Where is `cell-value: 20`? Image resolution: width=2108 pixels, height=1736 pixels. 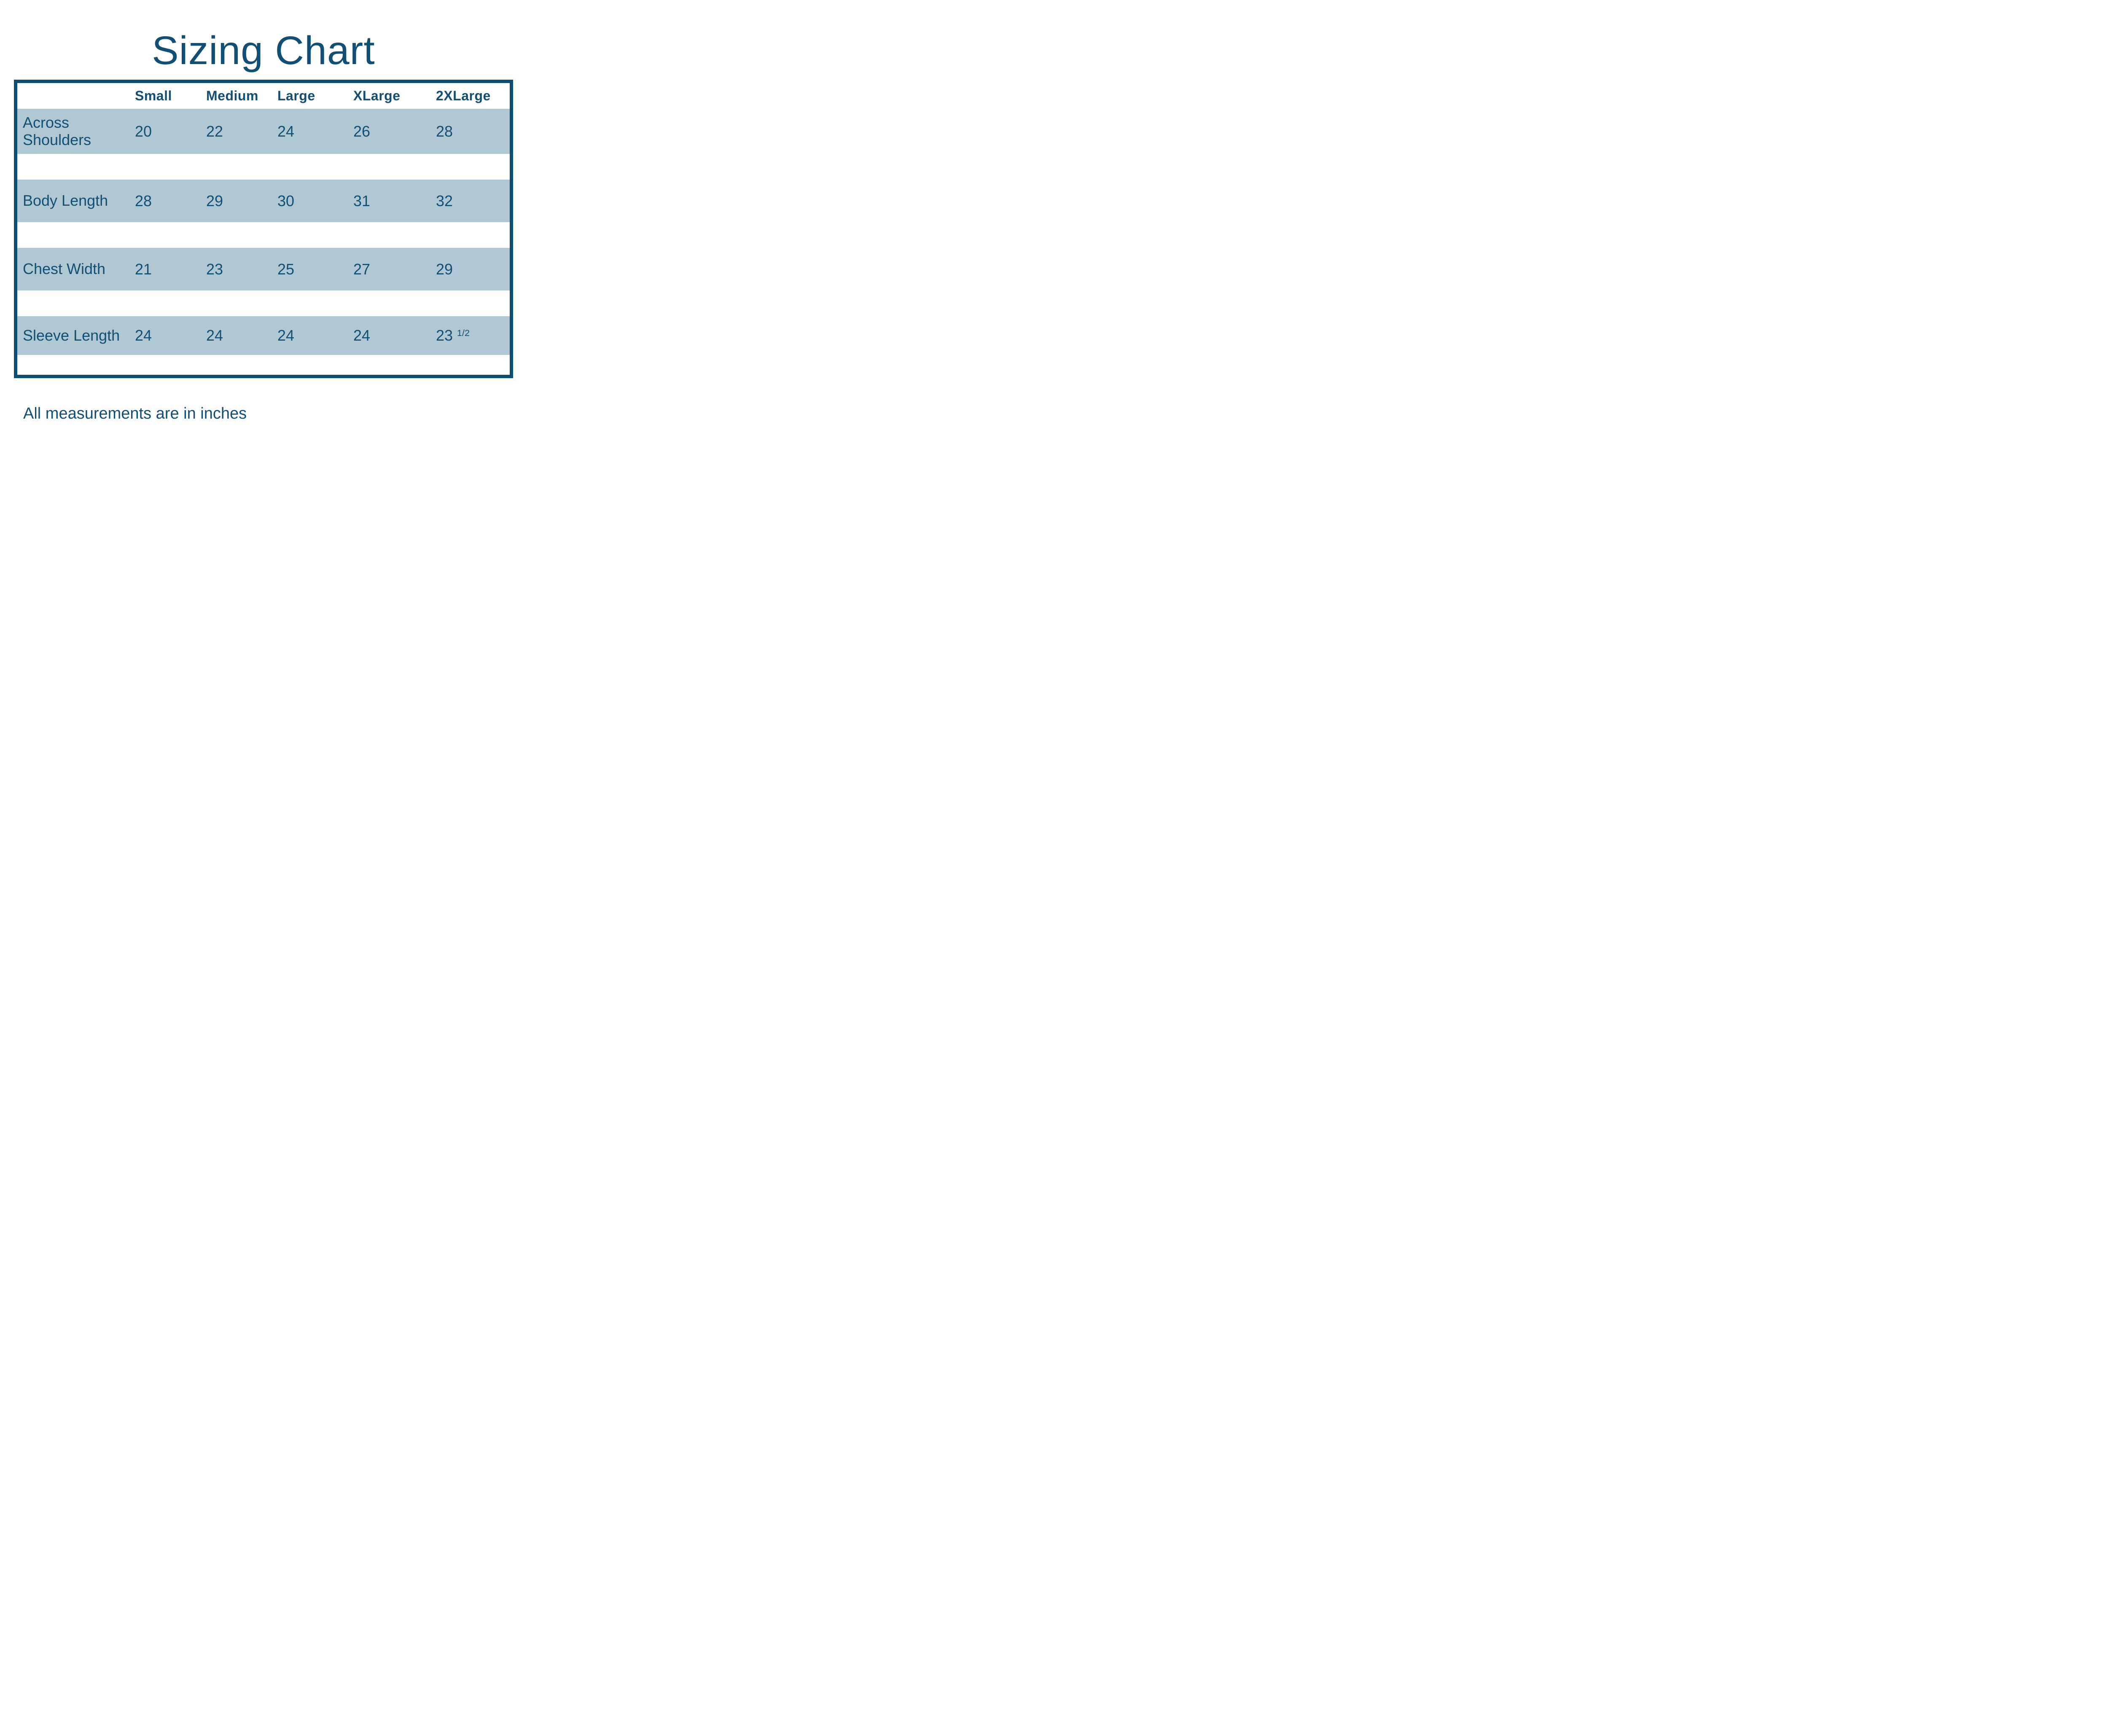
cell-value: 20 is located at coordinates (143, 131).